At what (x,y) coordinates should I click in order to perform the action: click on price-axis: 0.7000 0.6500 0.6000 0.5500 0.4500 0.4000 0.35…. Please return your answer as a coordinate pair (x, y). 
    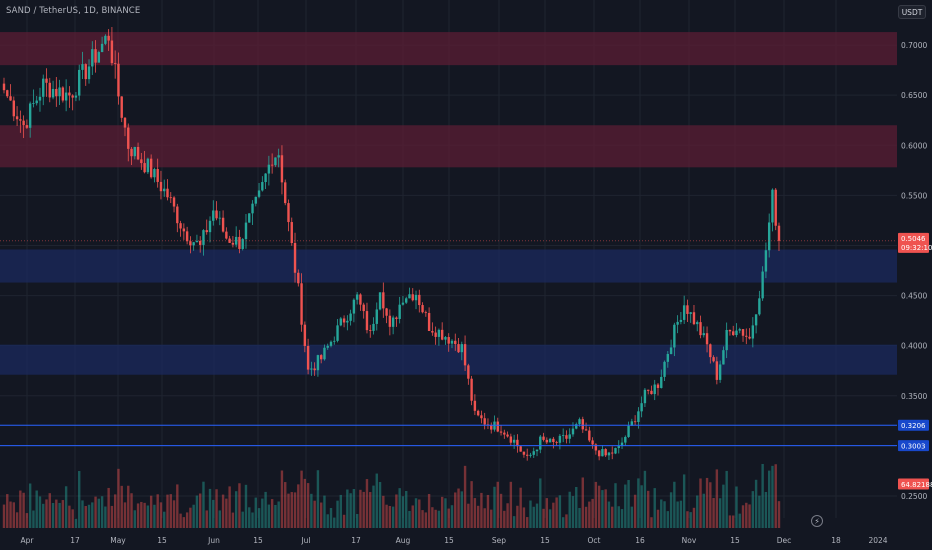
    Looking at the image, I should click on (914, 271).